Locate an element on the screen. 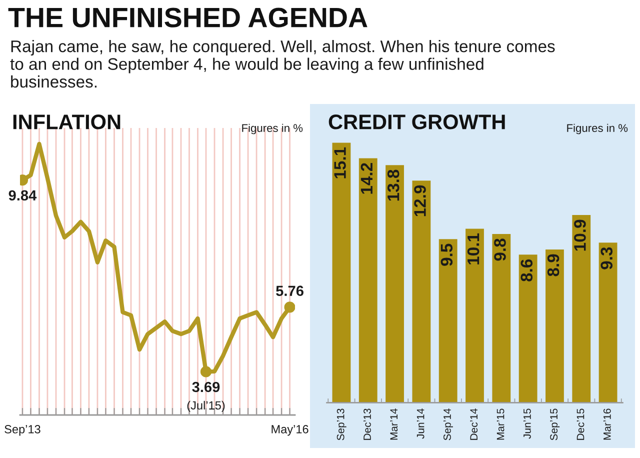 The width and height of the screenshot is (640, 458). x-tick-label: Mar’14 is located at coordinates (394, 424).